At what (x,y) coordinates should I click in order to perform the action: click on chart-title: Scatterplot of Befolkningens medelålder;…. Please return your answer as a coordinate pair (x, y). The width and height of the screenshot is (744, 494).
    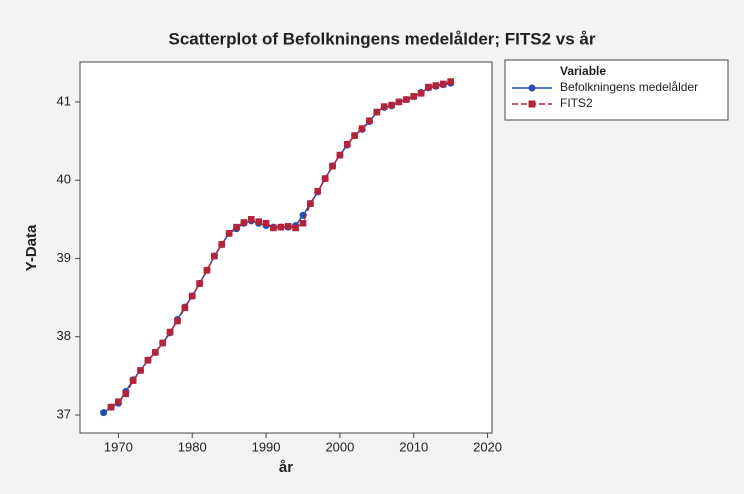
    Looking at the image, I should click on (382, 38).